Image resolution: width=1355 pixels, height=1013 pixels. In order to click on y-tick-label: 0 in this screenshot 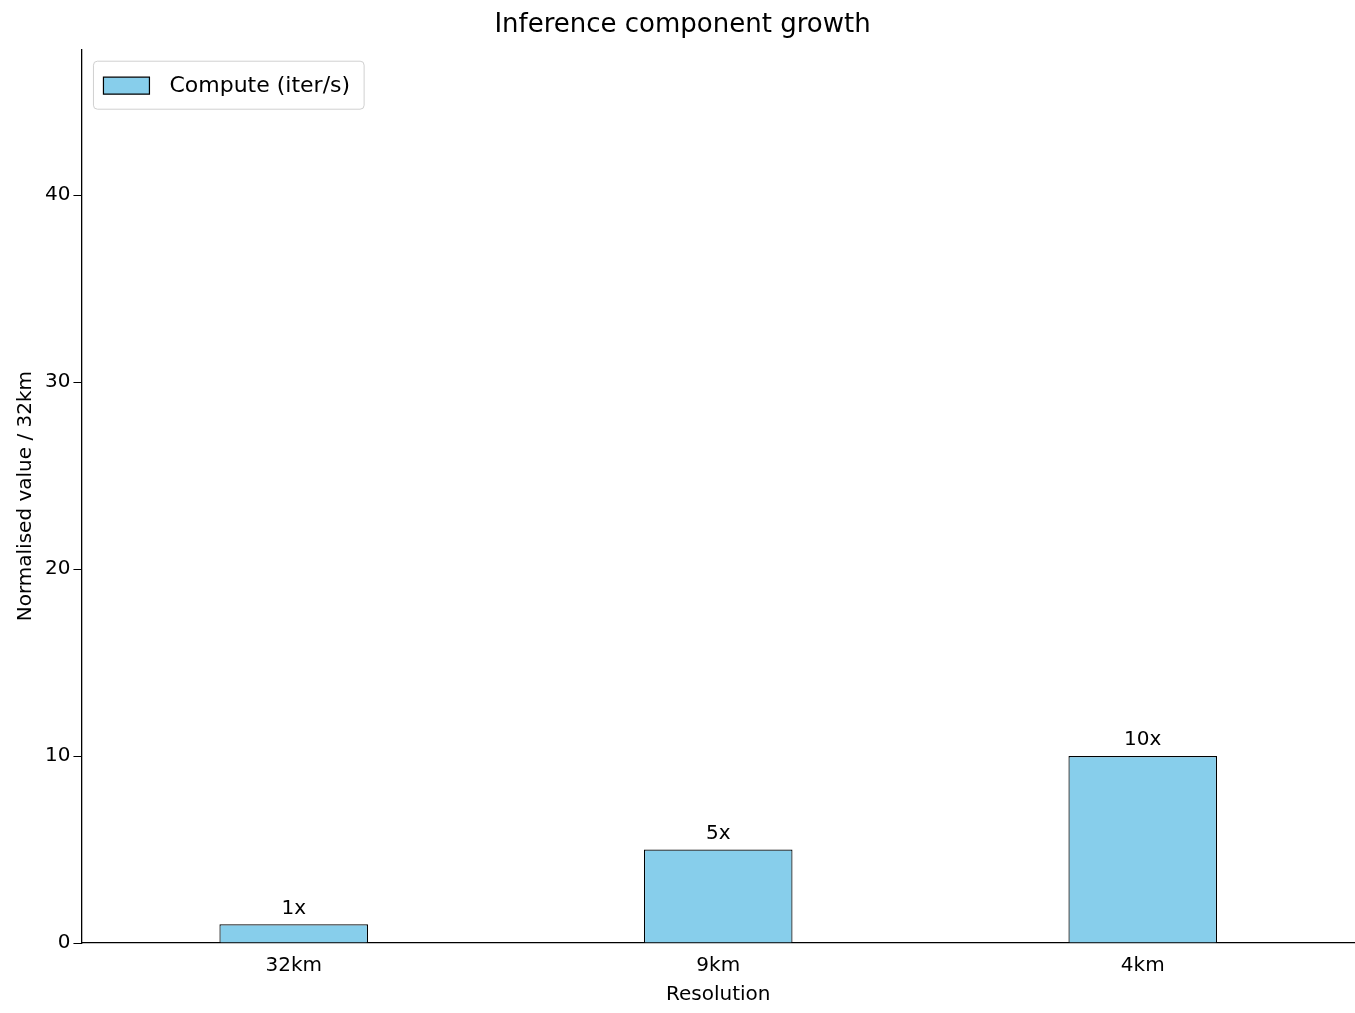, I will do `click(64, 941)`.